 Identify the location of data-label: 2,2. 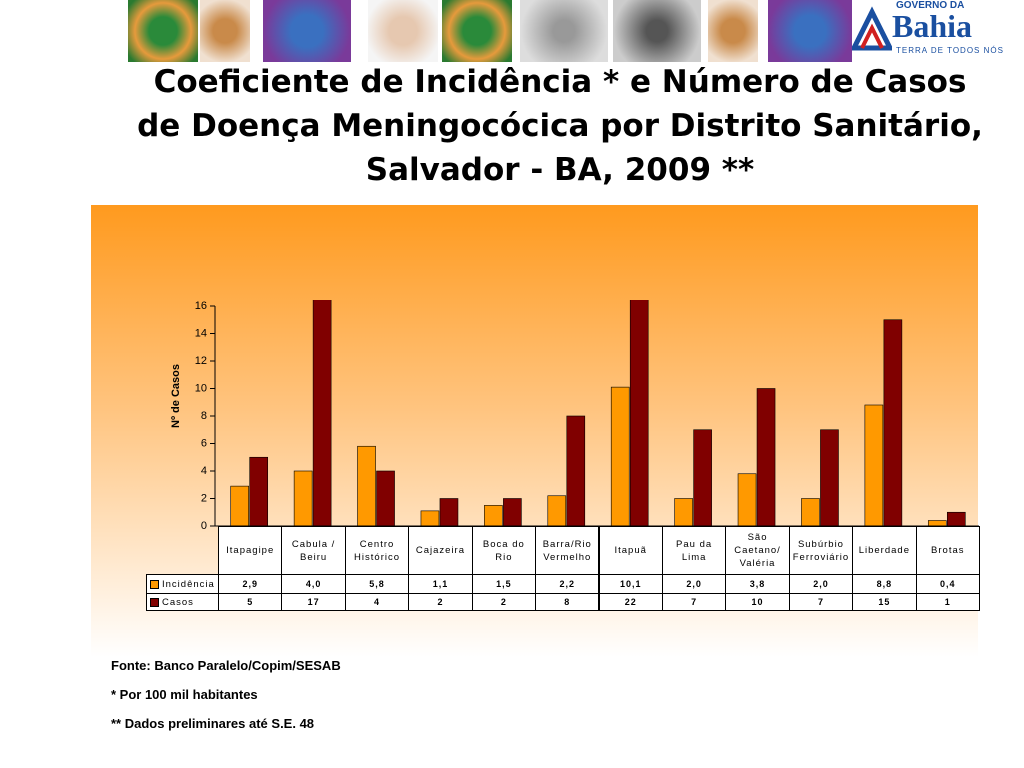
(567, 584).